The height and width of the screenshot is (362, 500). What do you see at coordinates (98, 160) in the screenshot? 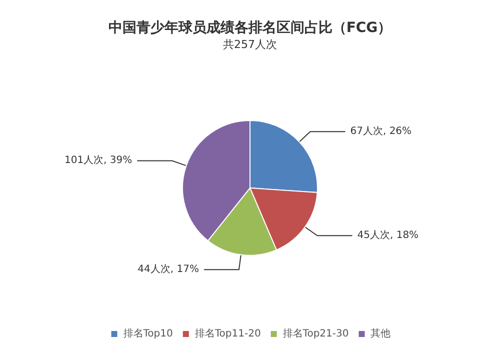
I see `data-label: 101人次, 39%` at bounding box center [98, 160].